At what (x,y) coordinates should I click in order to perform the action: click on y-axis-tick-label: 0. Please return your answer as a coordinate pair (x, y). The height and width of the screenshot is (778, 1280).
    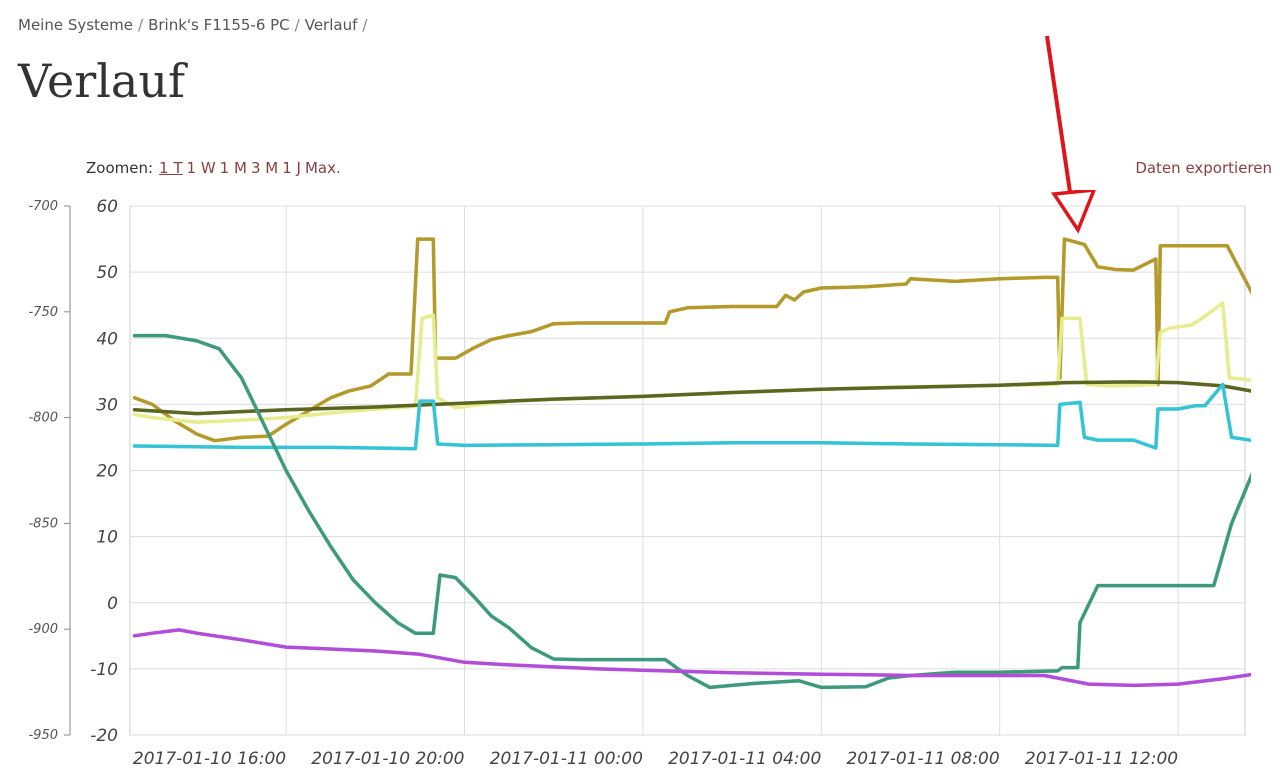
    Looking at the image, I should click on (112, 604).